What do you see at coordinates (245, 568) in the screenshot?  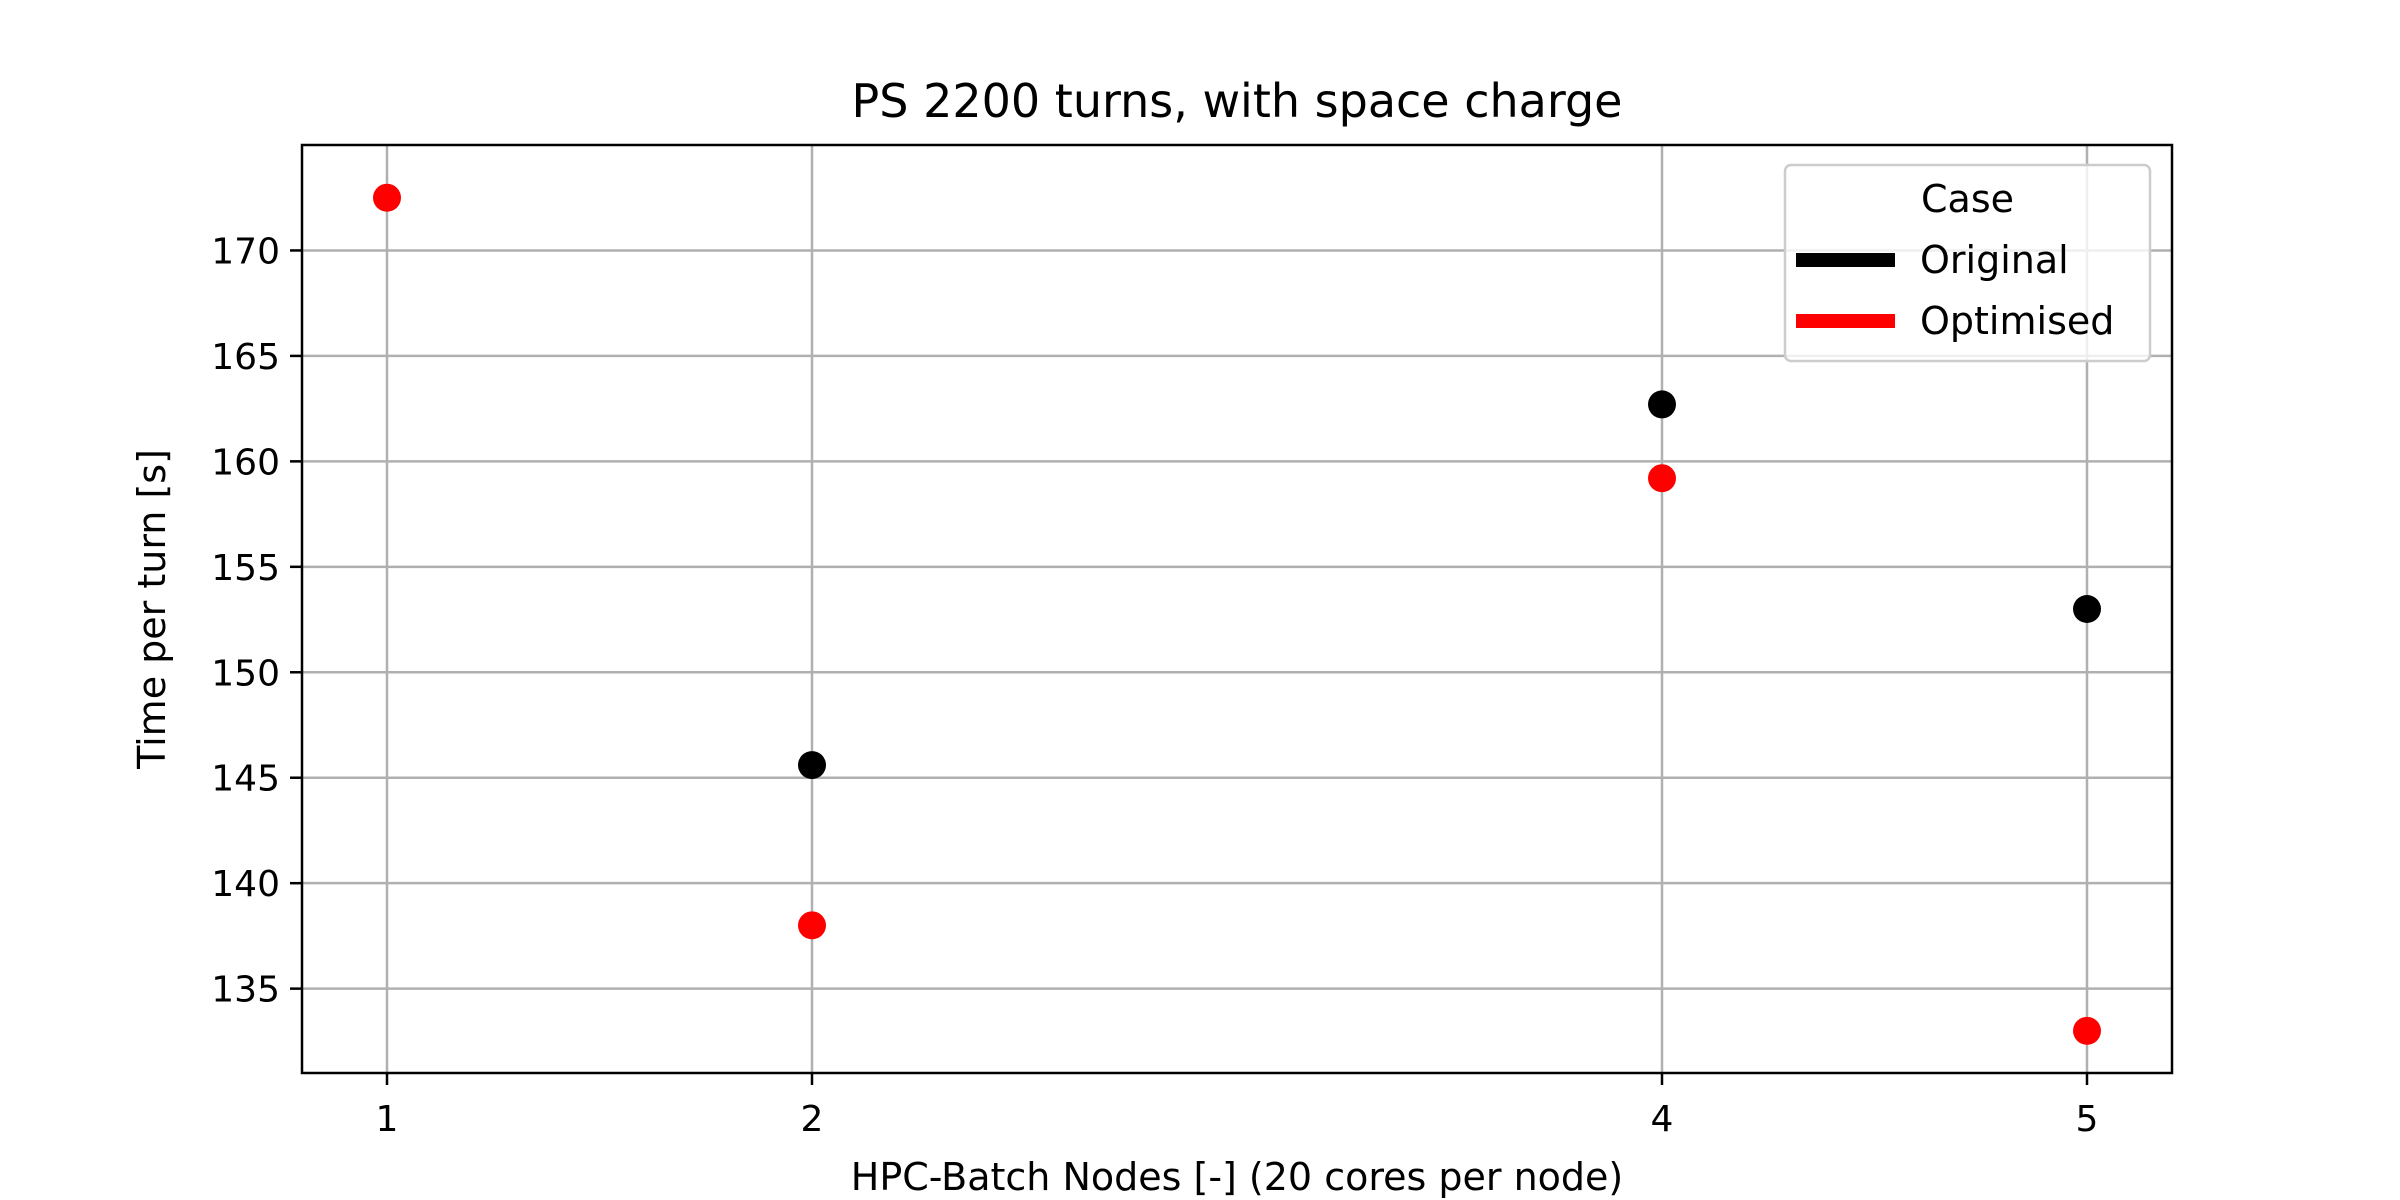 I see `y-tick-label: 155` at bounding box center [245, 568].